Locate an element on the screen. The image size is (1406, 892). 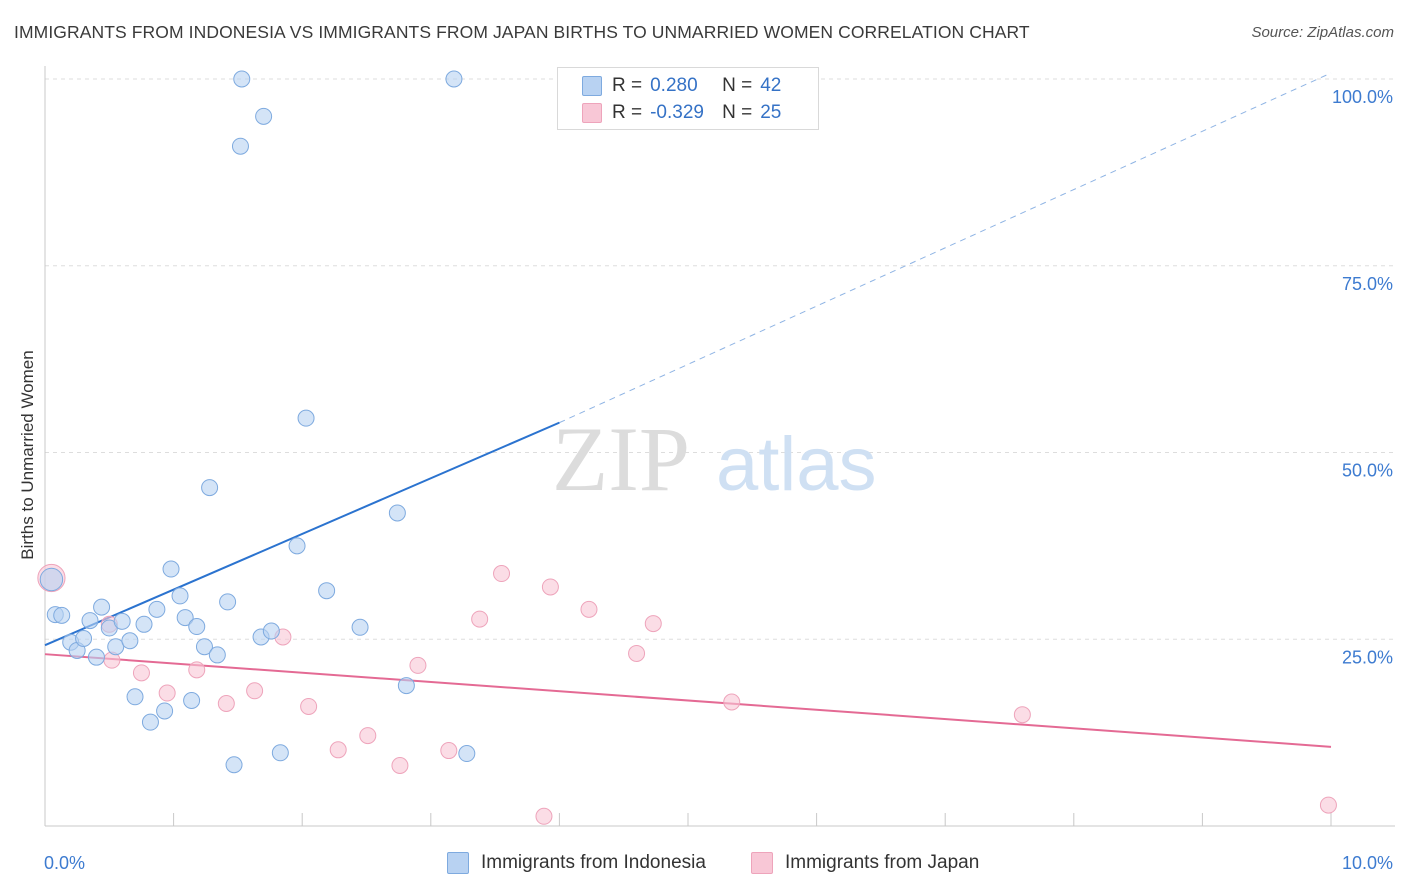
trendline-indonesia is located at coordinates (302, 534).